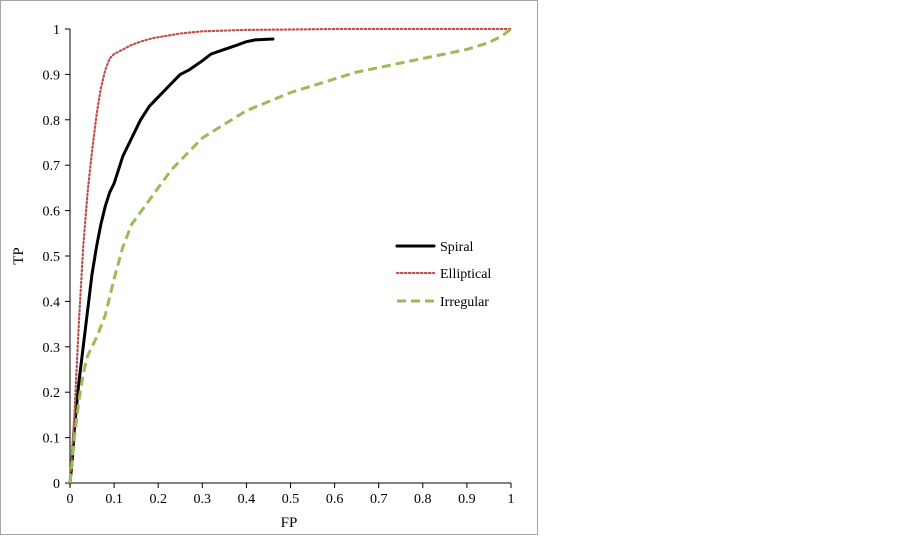  Describe the element at coordinates (52, 257) in the screenshot. I see `y-tick-label: 0.5` at that location.